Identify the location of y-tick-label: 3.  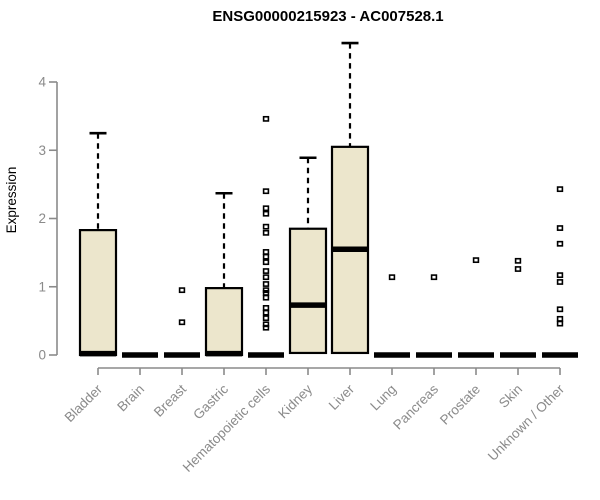
(42, 150).